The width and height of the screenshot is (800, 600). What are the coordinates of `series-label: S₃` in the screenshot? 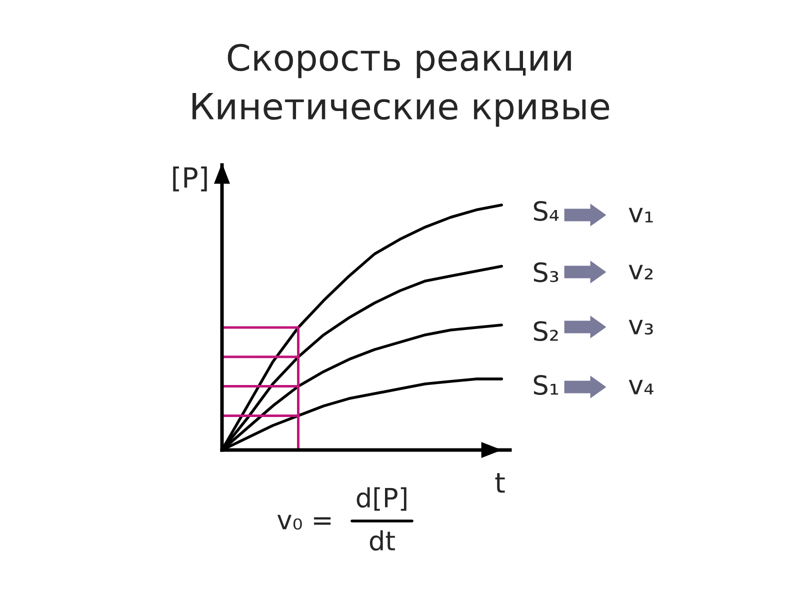 It's located at (546, 272).